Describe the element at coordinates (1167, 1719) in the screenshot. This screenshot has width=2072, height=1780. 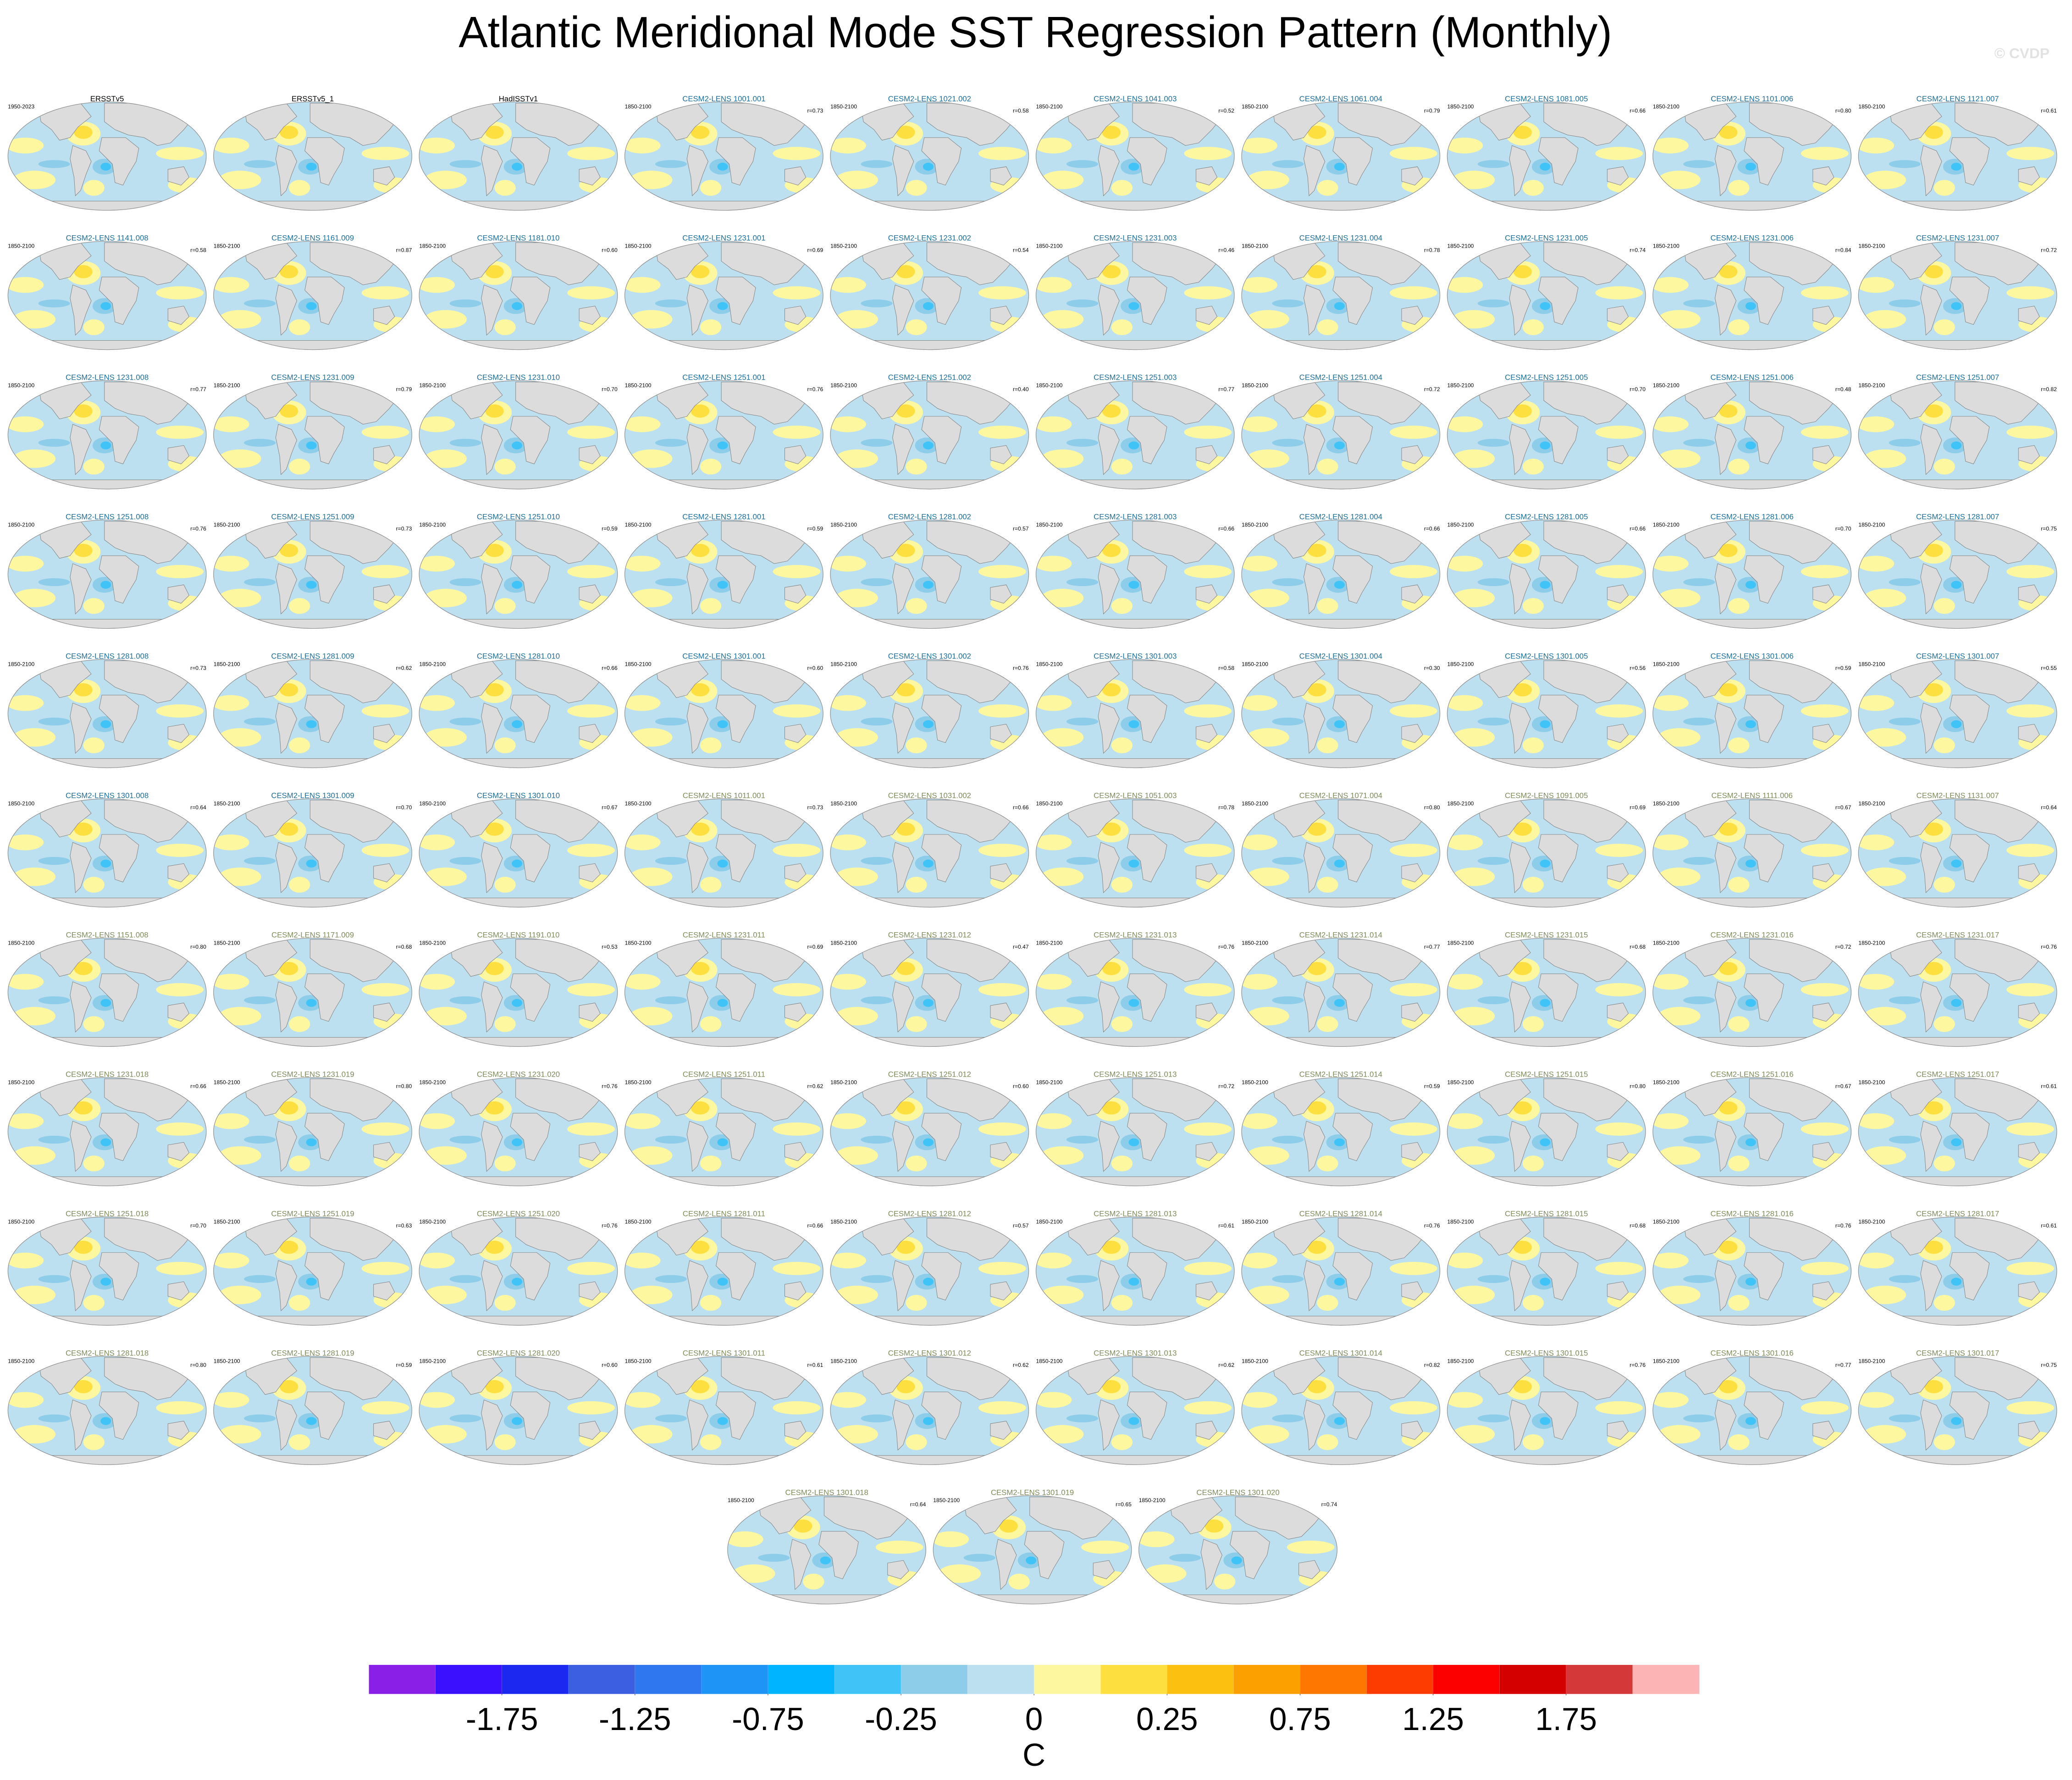
I see `colorbar-tick-label: 0.25` at that location.